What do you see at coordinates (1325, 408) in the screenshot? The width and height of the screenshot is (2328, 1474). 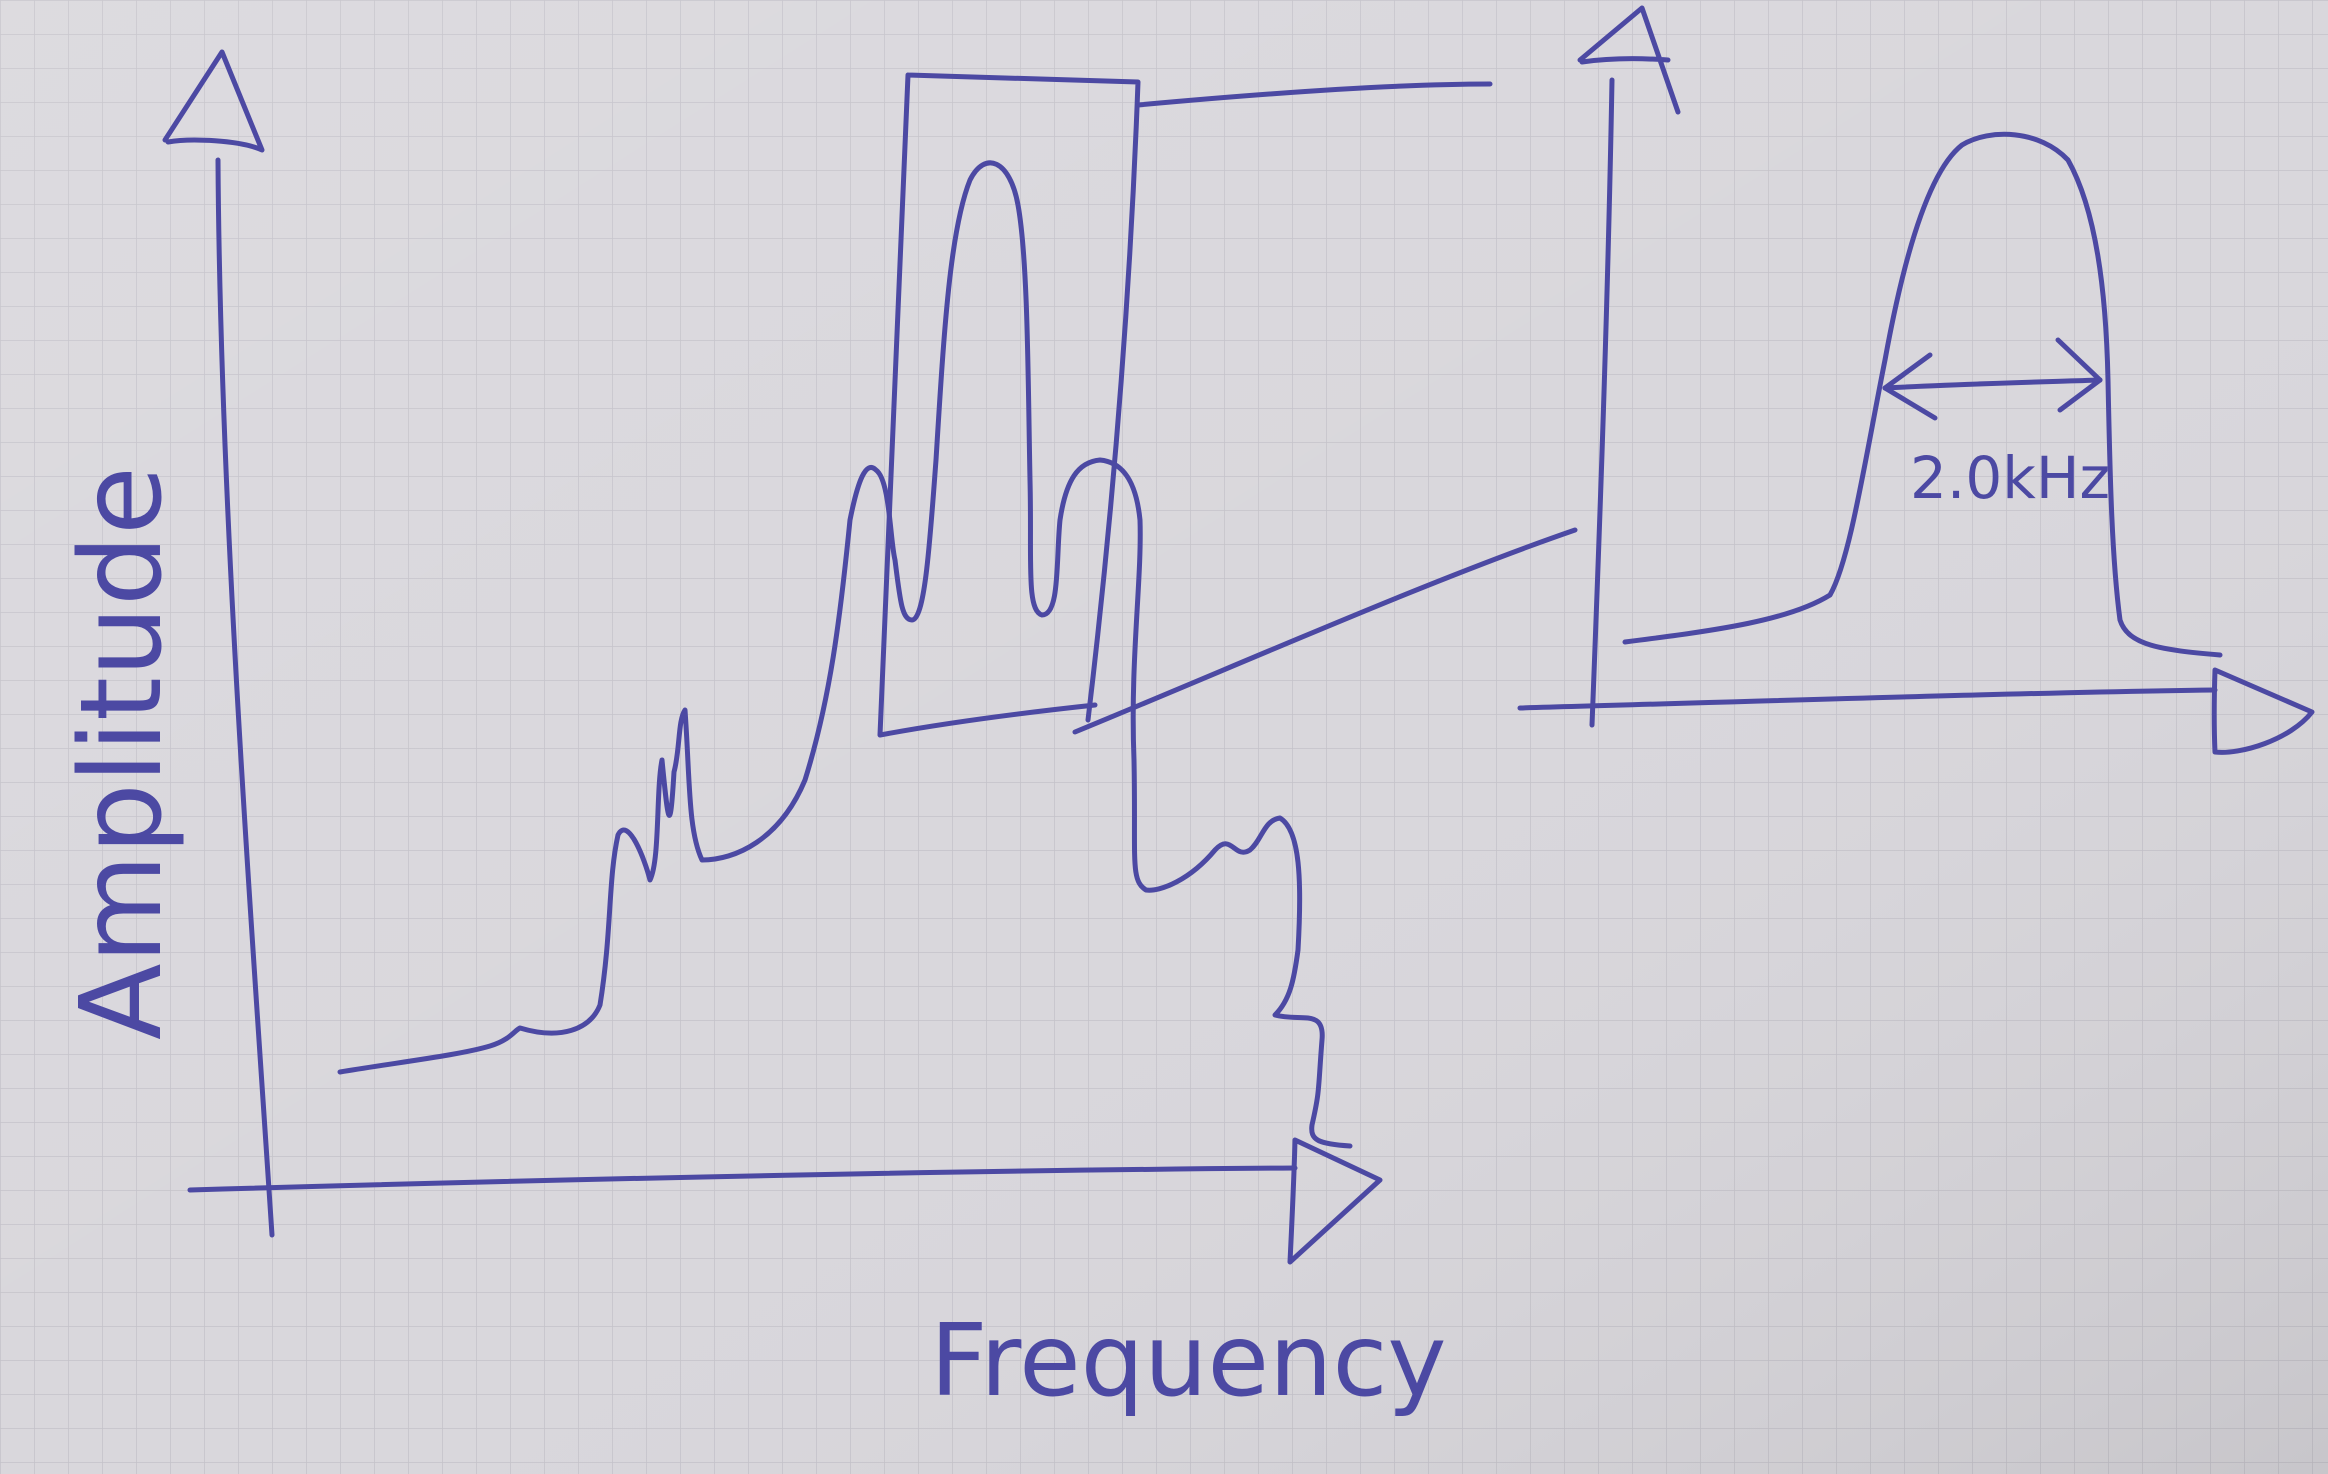 I see `zoom-connectors` at bounding box center [1325, 408].